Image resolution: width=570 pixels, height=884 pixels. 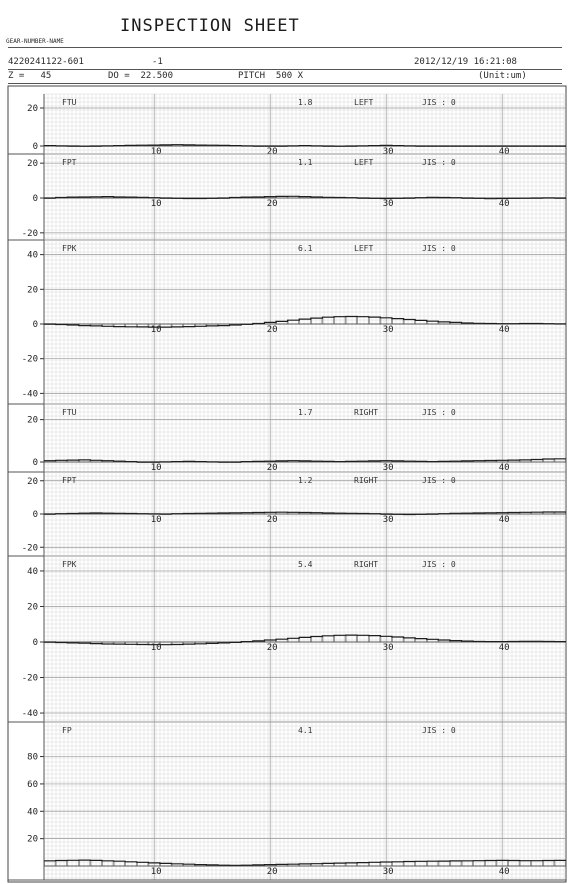 I want to click on unit-label: (Unit:um), so click(x=502, y=76).